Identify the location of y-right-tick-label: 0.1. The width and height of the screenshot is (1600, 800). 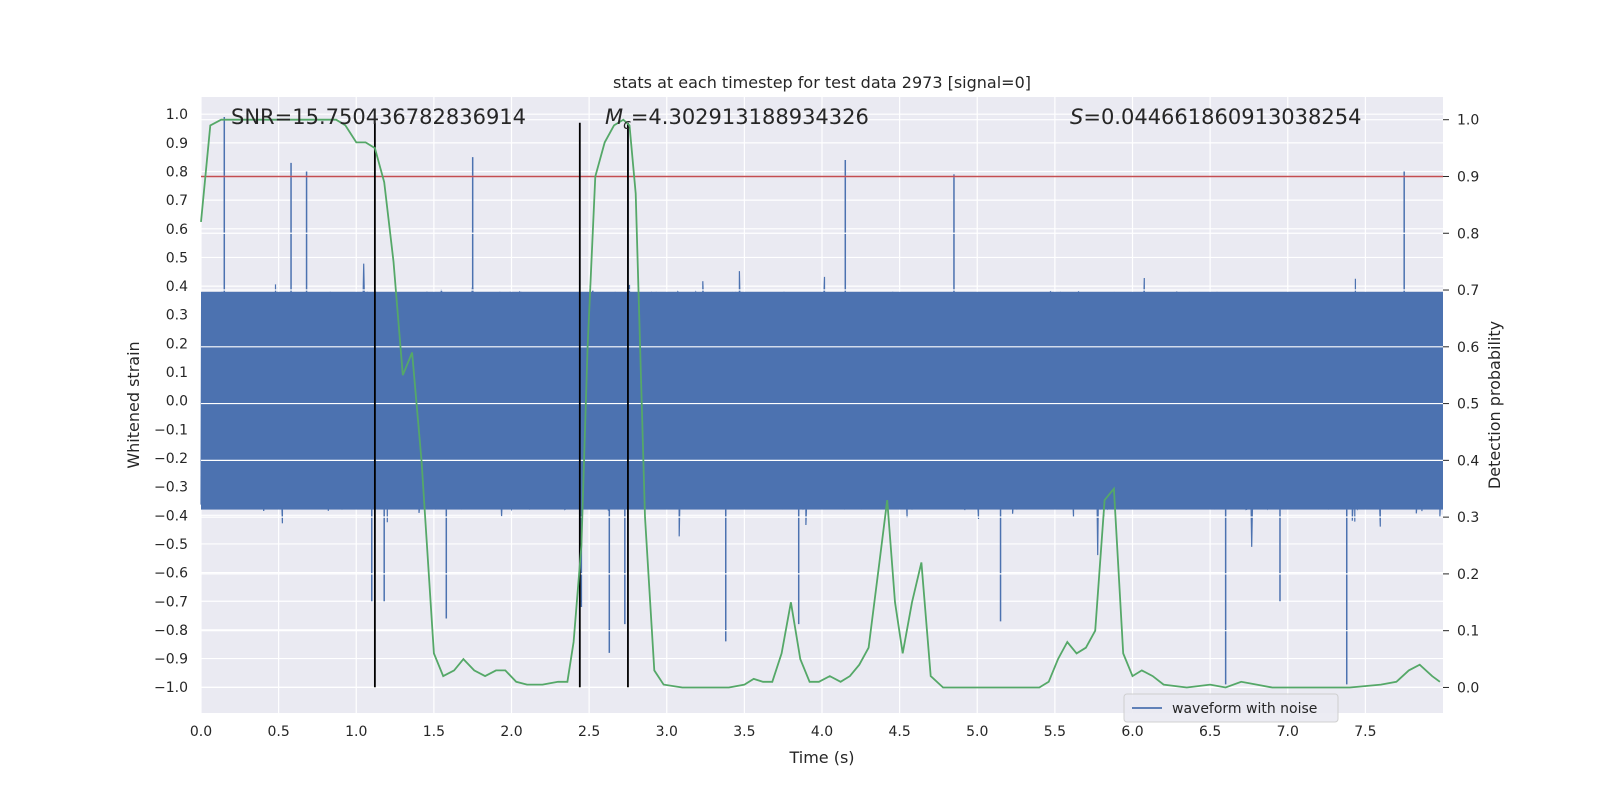
(1468, 632).